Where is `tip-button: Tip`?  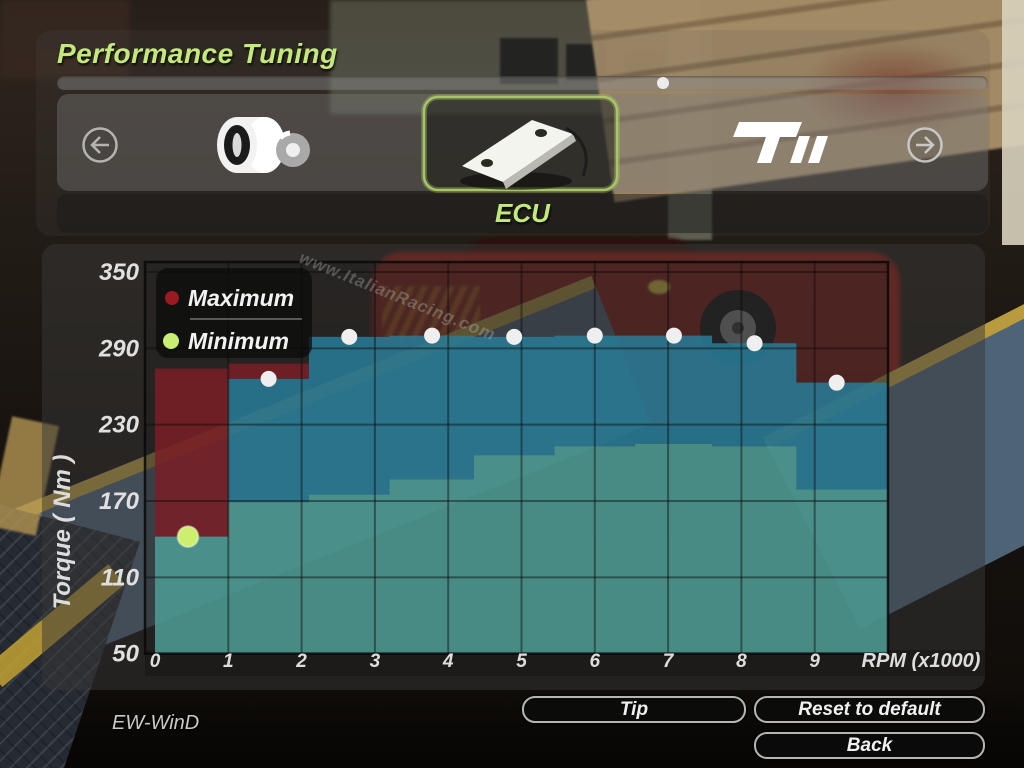 tip-button: Tip is located at coordinates (634, 709).